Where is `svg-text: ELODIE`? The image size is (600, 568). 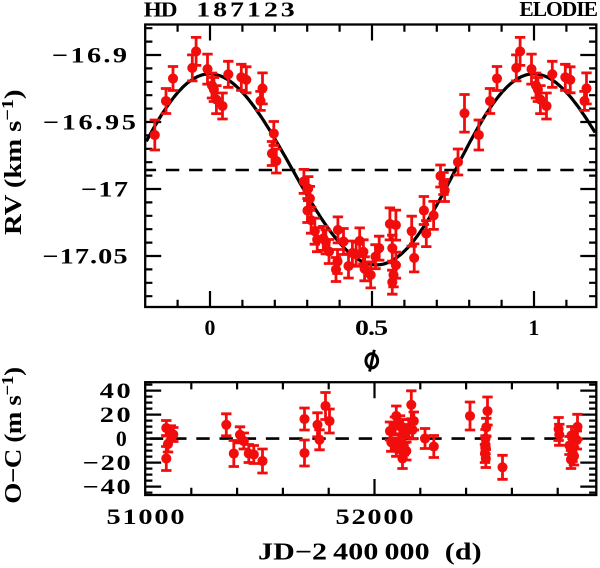
svg-text: ELODIE is located at coordinates (558, 10).